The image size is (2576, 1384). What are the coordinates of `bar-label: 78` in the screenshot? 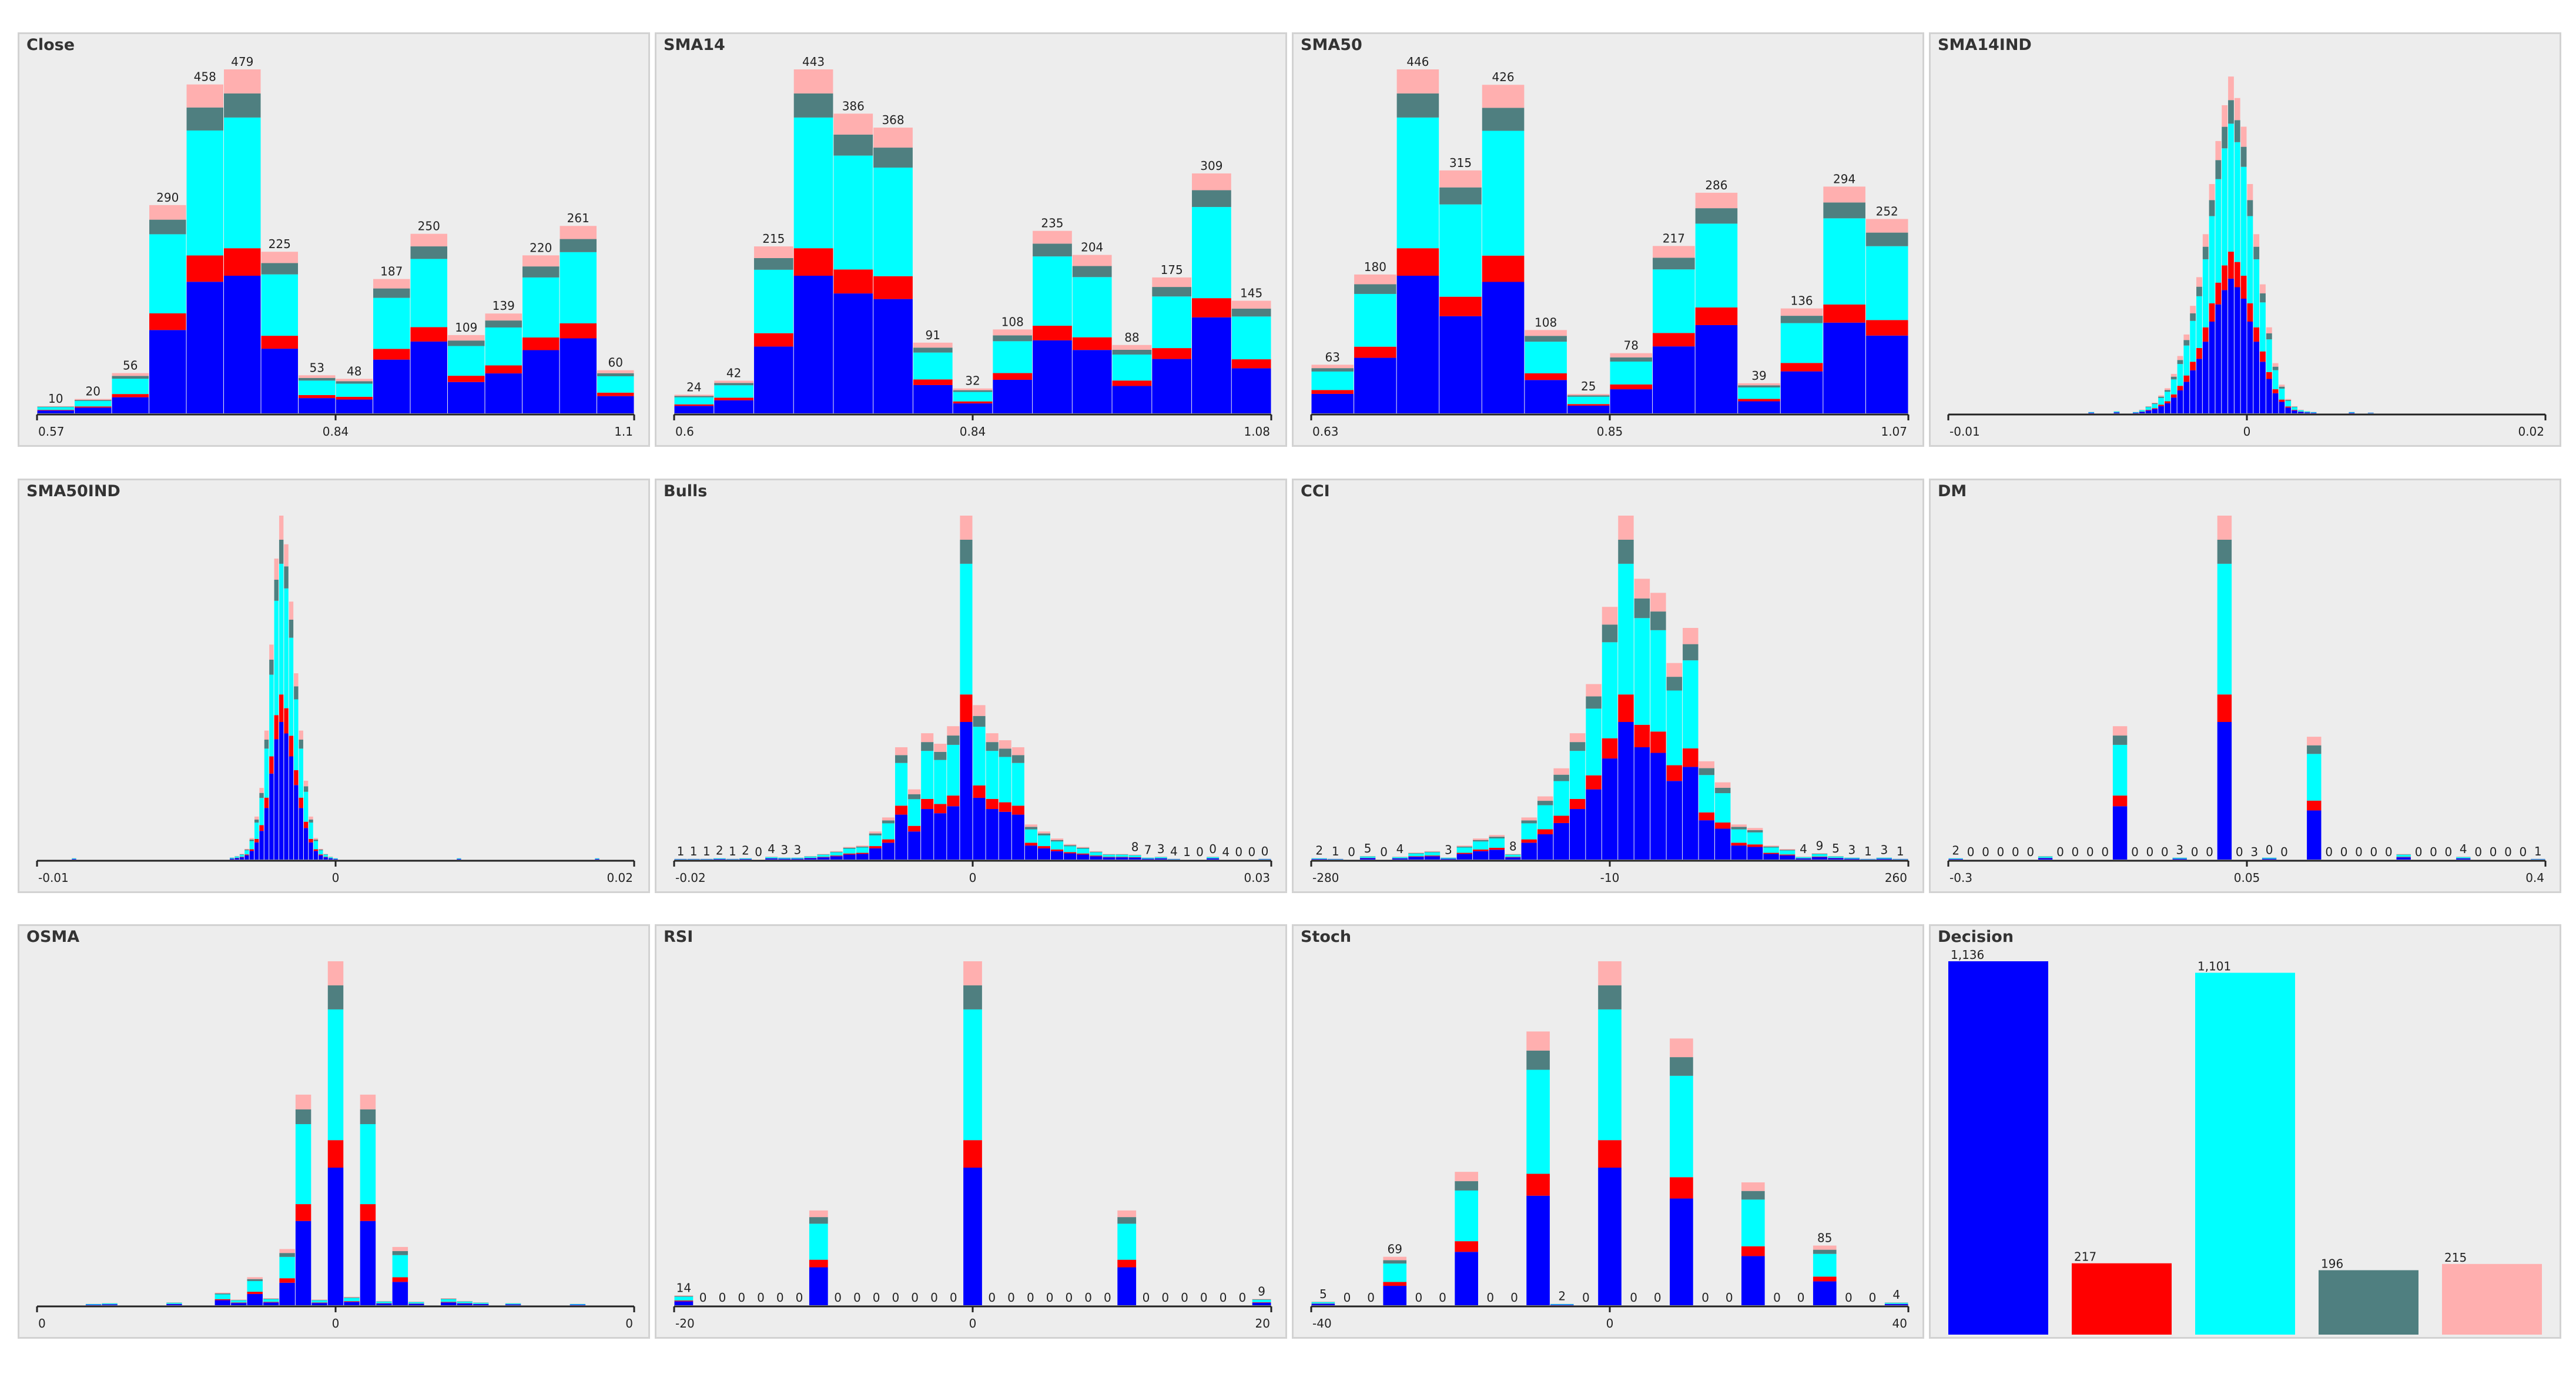 It's located at (1631, 346).